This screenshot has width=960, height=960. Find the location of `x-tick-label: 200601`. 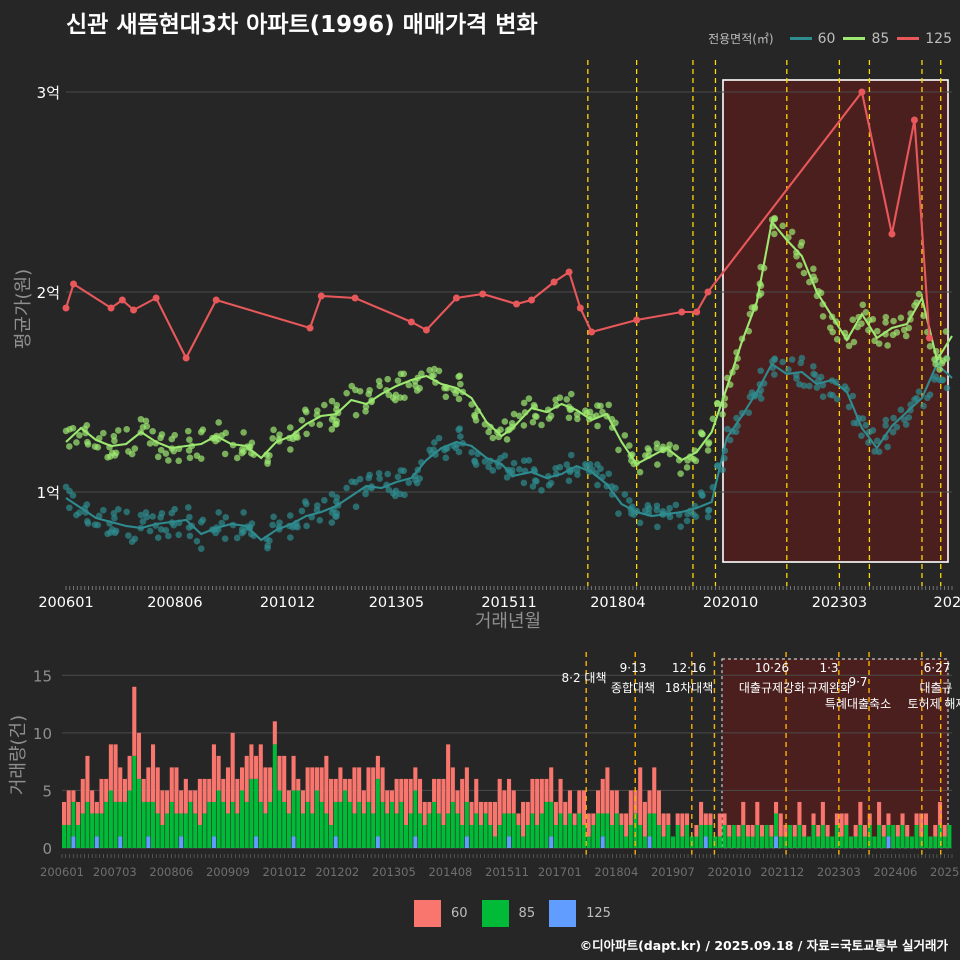

x-tick-label: 200601 is located at coordinates (65, 603).